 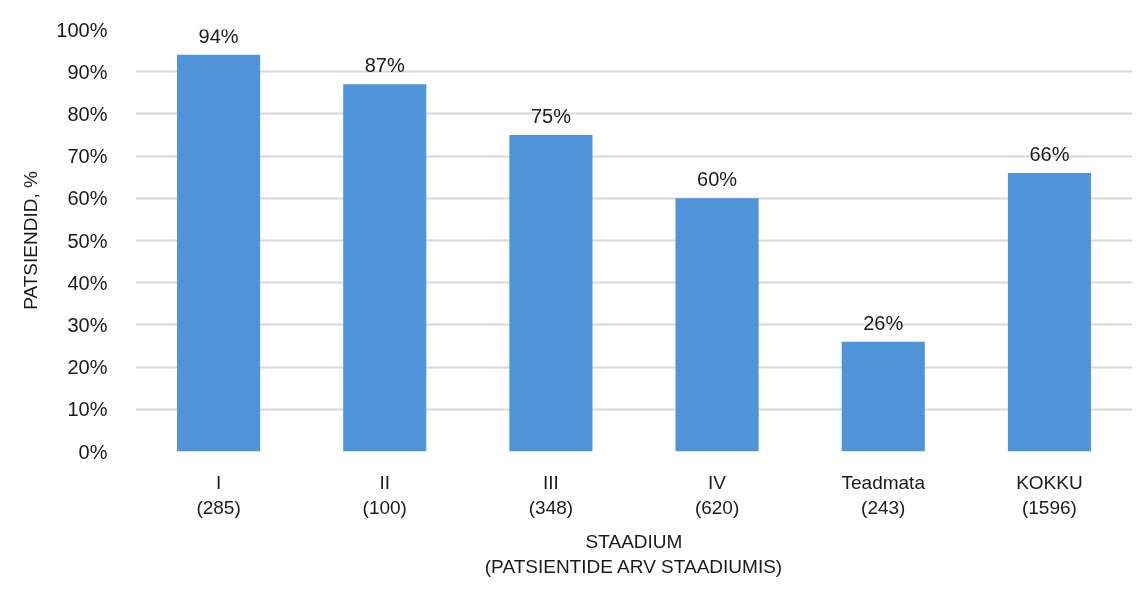 What do you see at coordinates (218, 494) in the screenshot?
I see `x-tick-label: I (285)` at bounding box center [218, 494].